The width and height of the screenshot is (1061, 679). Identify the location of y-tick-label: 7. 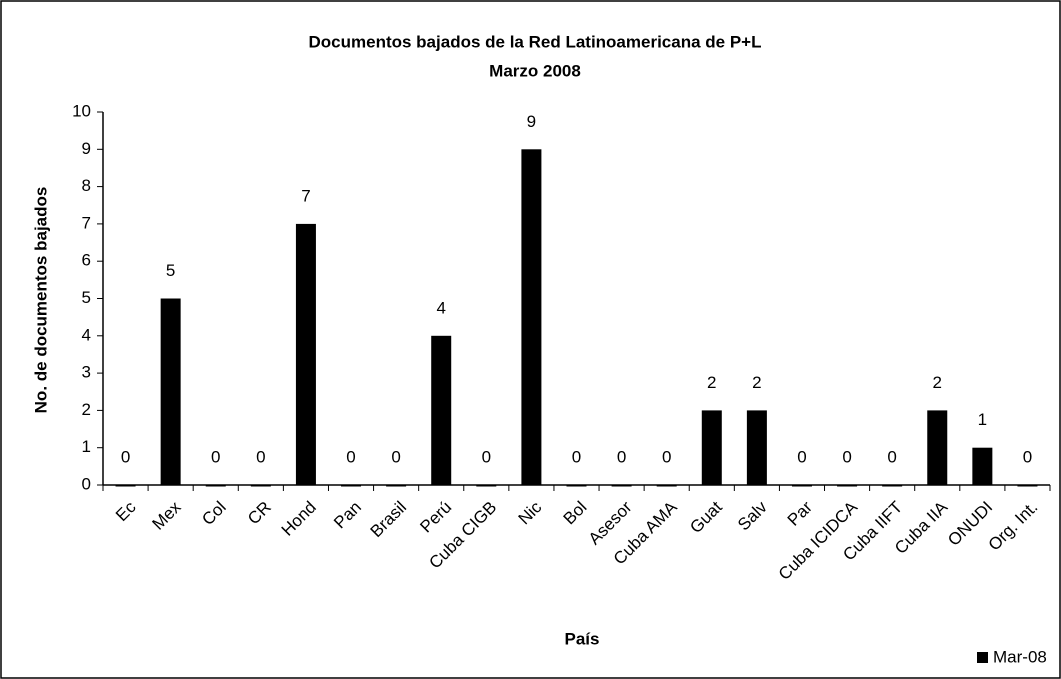
(86, 222).